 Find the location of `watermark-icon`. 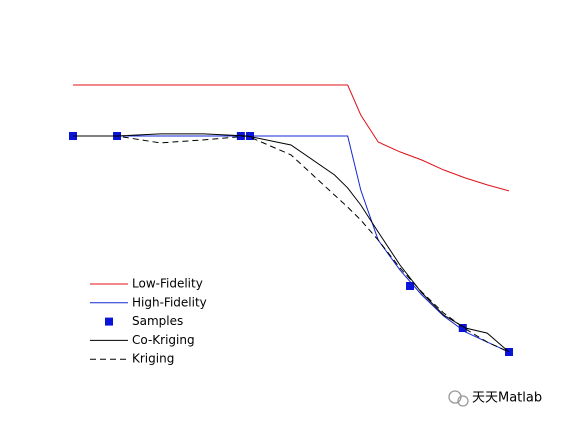

watermark-icon is located at coordinates (458, 398).